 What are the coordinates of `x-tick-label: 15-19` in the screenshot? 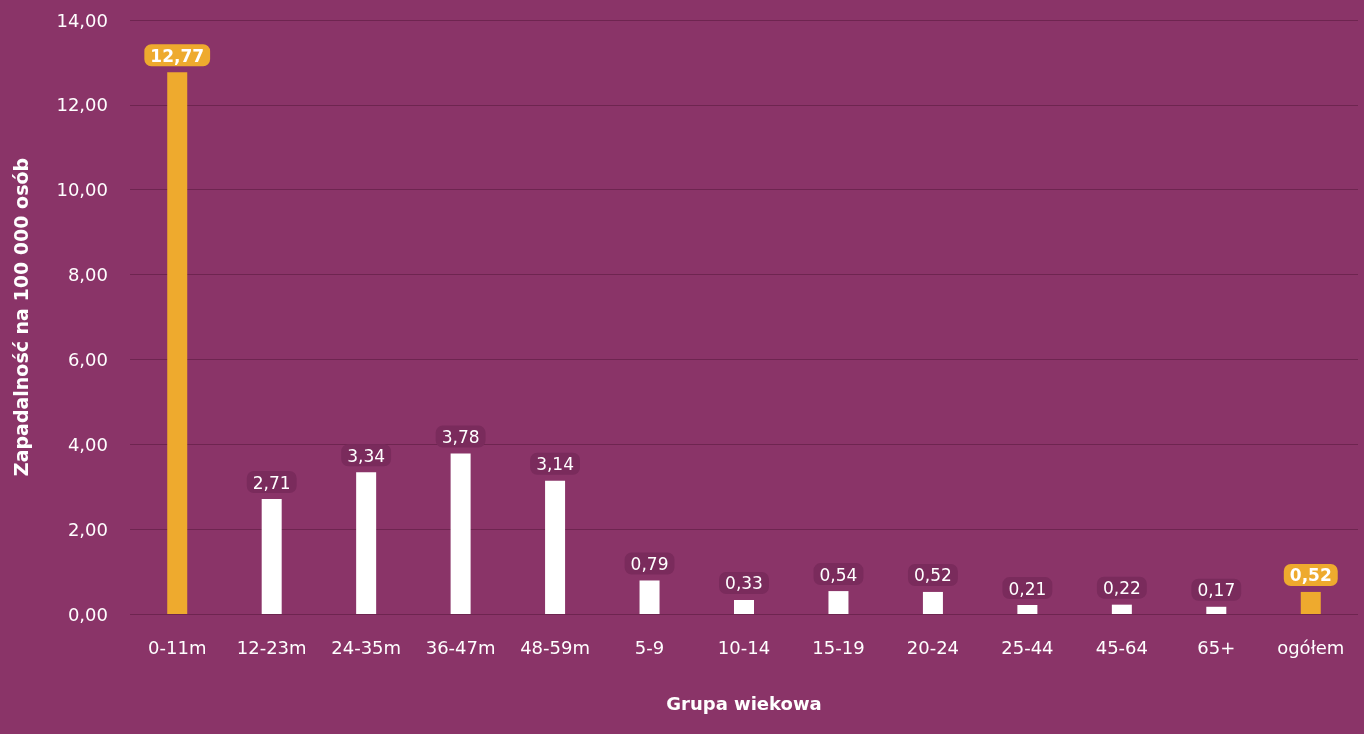 It's located at (838, 647).